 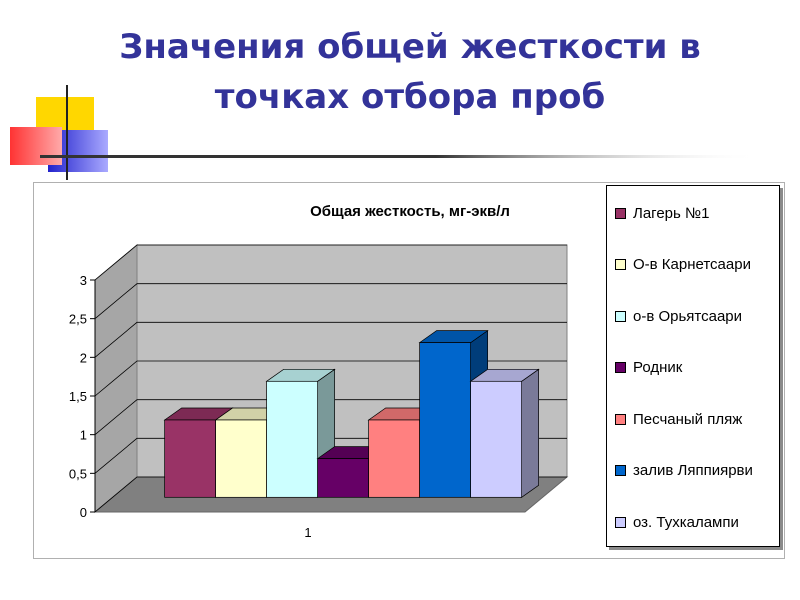 I want to click on legend-item: Песчаный пляж, so click(x=678, y=419).